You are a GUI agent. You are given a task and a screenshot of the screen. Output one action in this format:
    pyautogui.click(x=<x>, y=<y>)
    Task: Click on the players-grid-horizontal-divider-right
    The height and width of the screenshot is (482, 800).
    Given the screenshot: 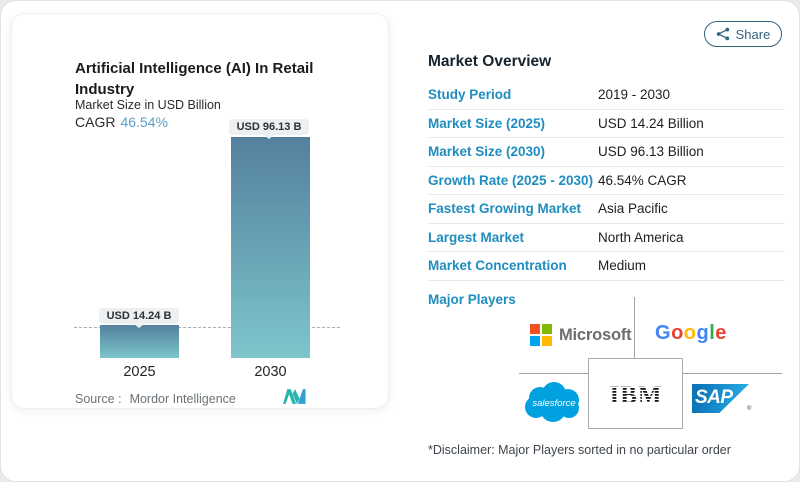 What is the action you would take?
    pyautogui.click(x=732, y=373)
    